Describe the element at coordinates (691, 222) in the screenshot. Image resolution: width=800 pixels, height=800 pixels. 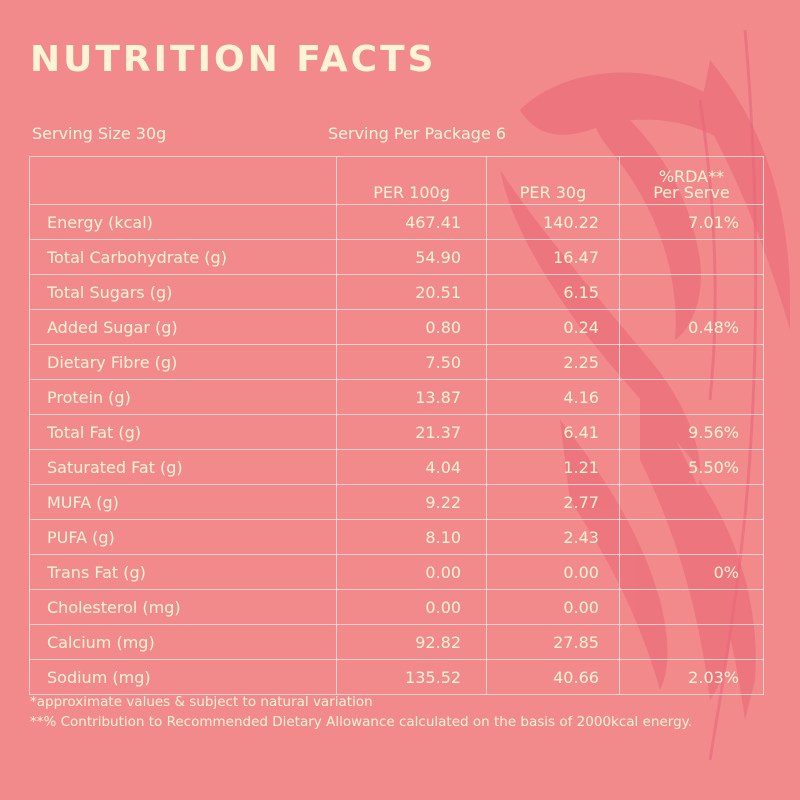
I see `value-rda: 7.01%` at that location.